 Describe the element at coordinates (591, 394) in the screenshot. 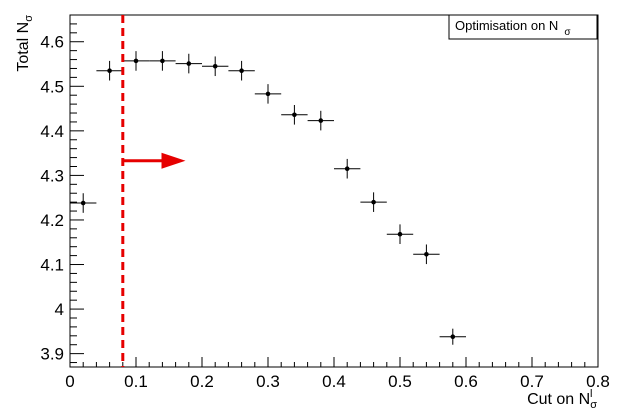

I see `x-axis-title-superscript: l` at that location.